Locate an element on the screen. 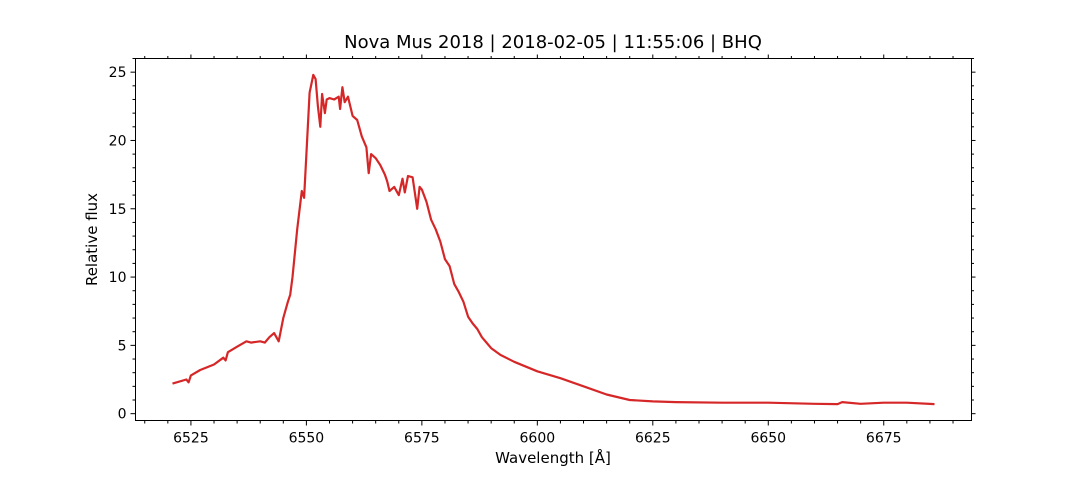 Image resolution: width=1080 pixels, height=480 pixels. y-tick-label: 25 is located at coordinates (118, 73).